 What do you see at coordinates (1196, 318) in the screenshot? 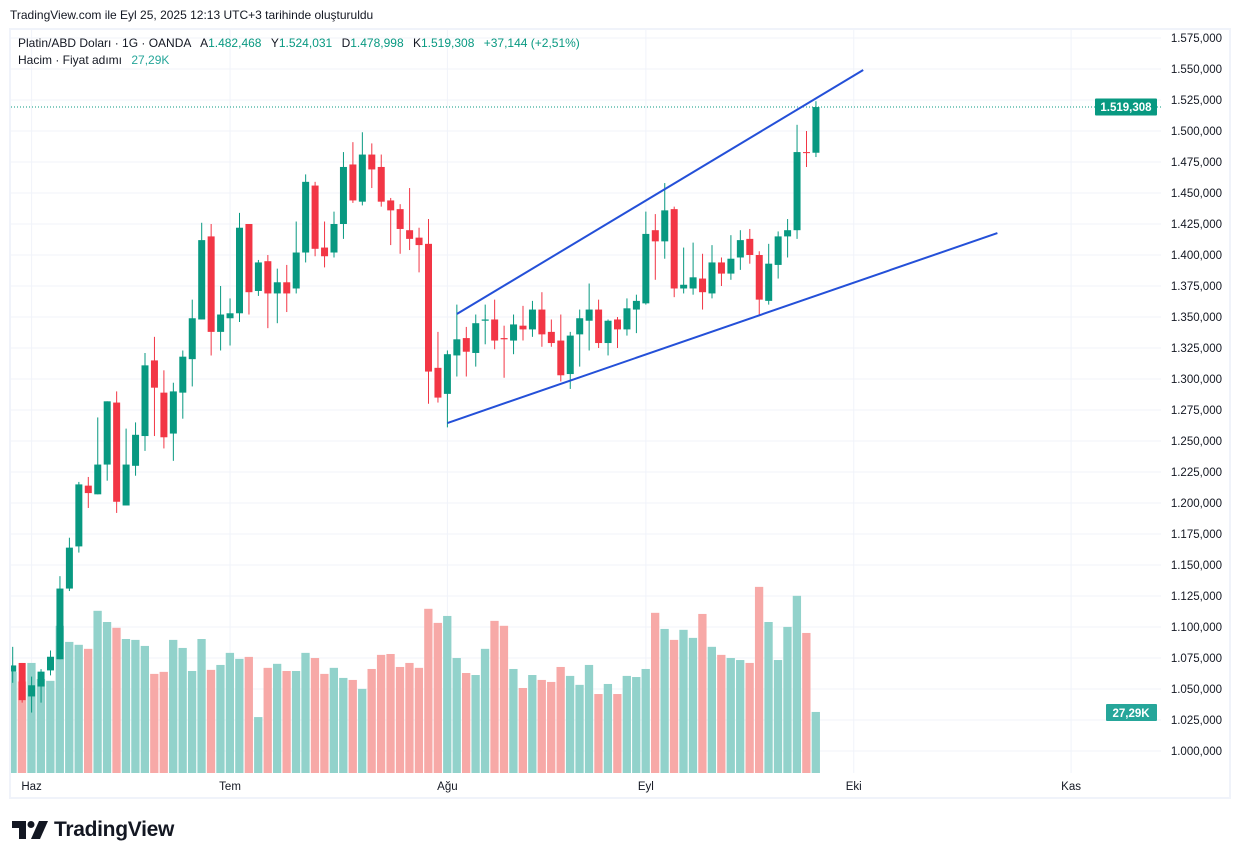
I see `price-tick-label: 1.350,000` at bounding box center [1196, 318].